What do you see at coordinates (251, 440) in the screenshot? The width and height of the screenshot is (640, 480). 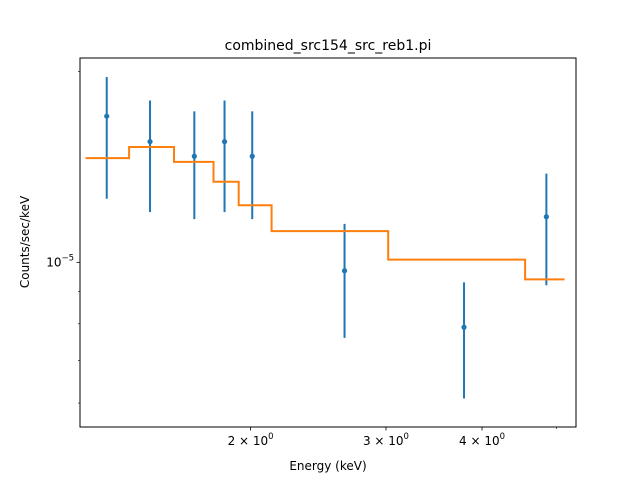 I see `x-tick-label: 2 × 100` at bounding box center [251, 440].